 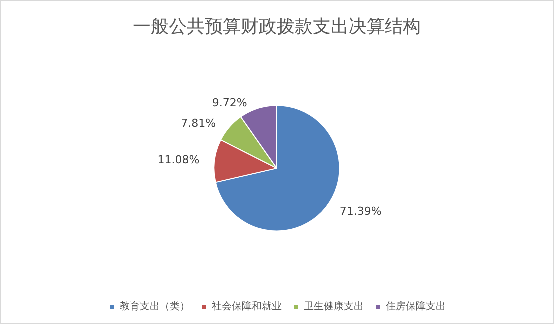 I want to click on data-label: 9.72%, so click(x=230, y=103).